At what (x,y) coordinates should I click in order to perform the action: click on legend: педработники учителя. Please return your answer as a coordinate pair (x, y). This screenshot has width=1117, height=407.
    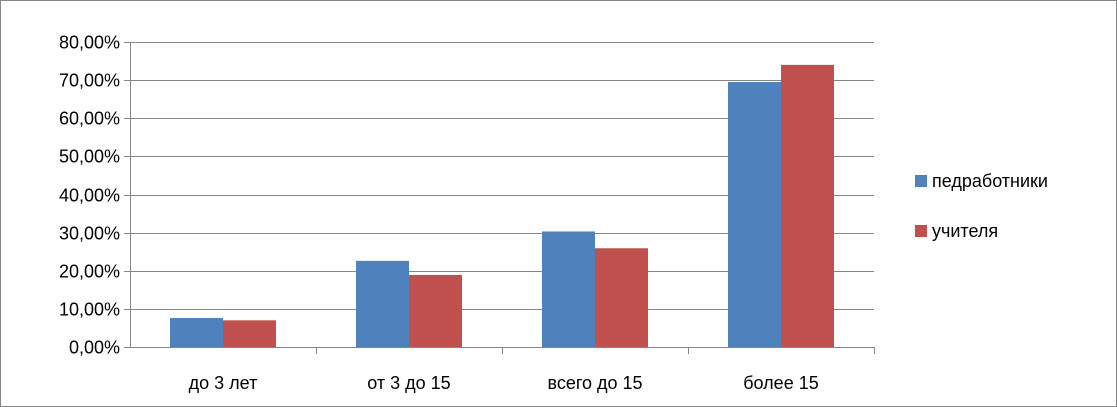
    Looking at the image, I should click on (981, 206).